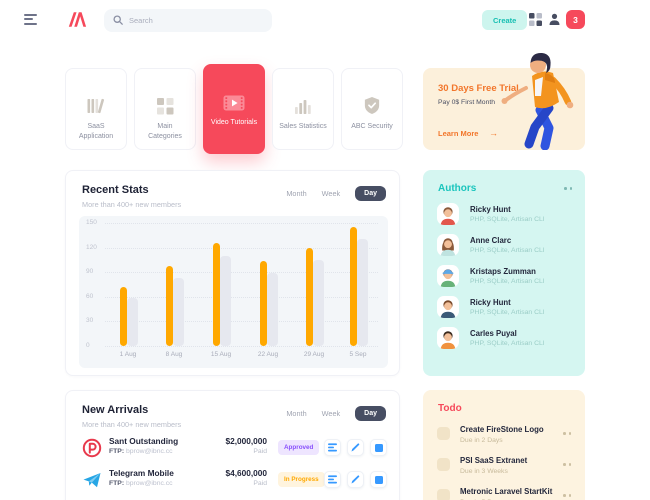 The image size is (650, 500). Describe the element at coordinates (490, 209) in the screenshot. I see `author-name: Ricky Hunt` at that location.